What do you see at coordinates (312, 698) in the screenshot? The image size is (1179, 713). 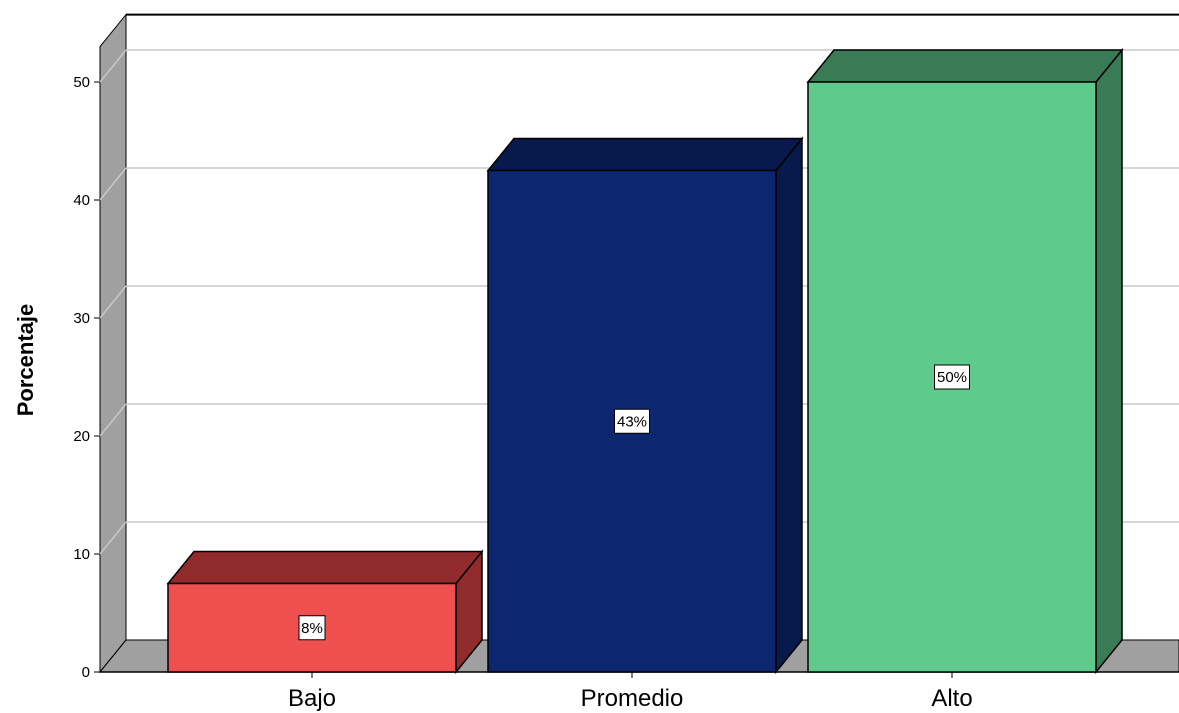 I see `x-category-label: Bajo` at bounding box center [312, 698].